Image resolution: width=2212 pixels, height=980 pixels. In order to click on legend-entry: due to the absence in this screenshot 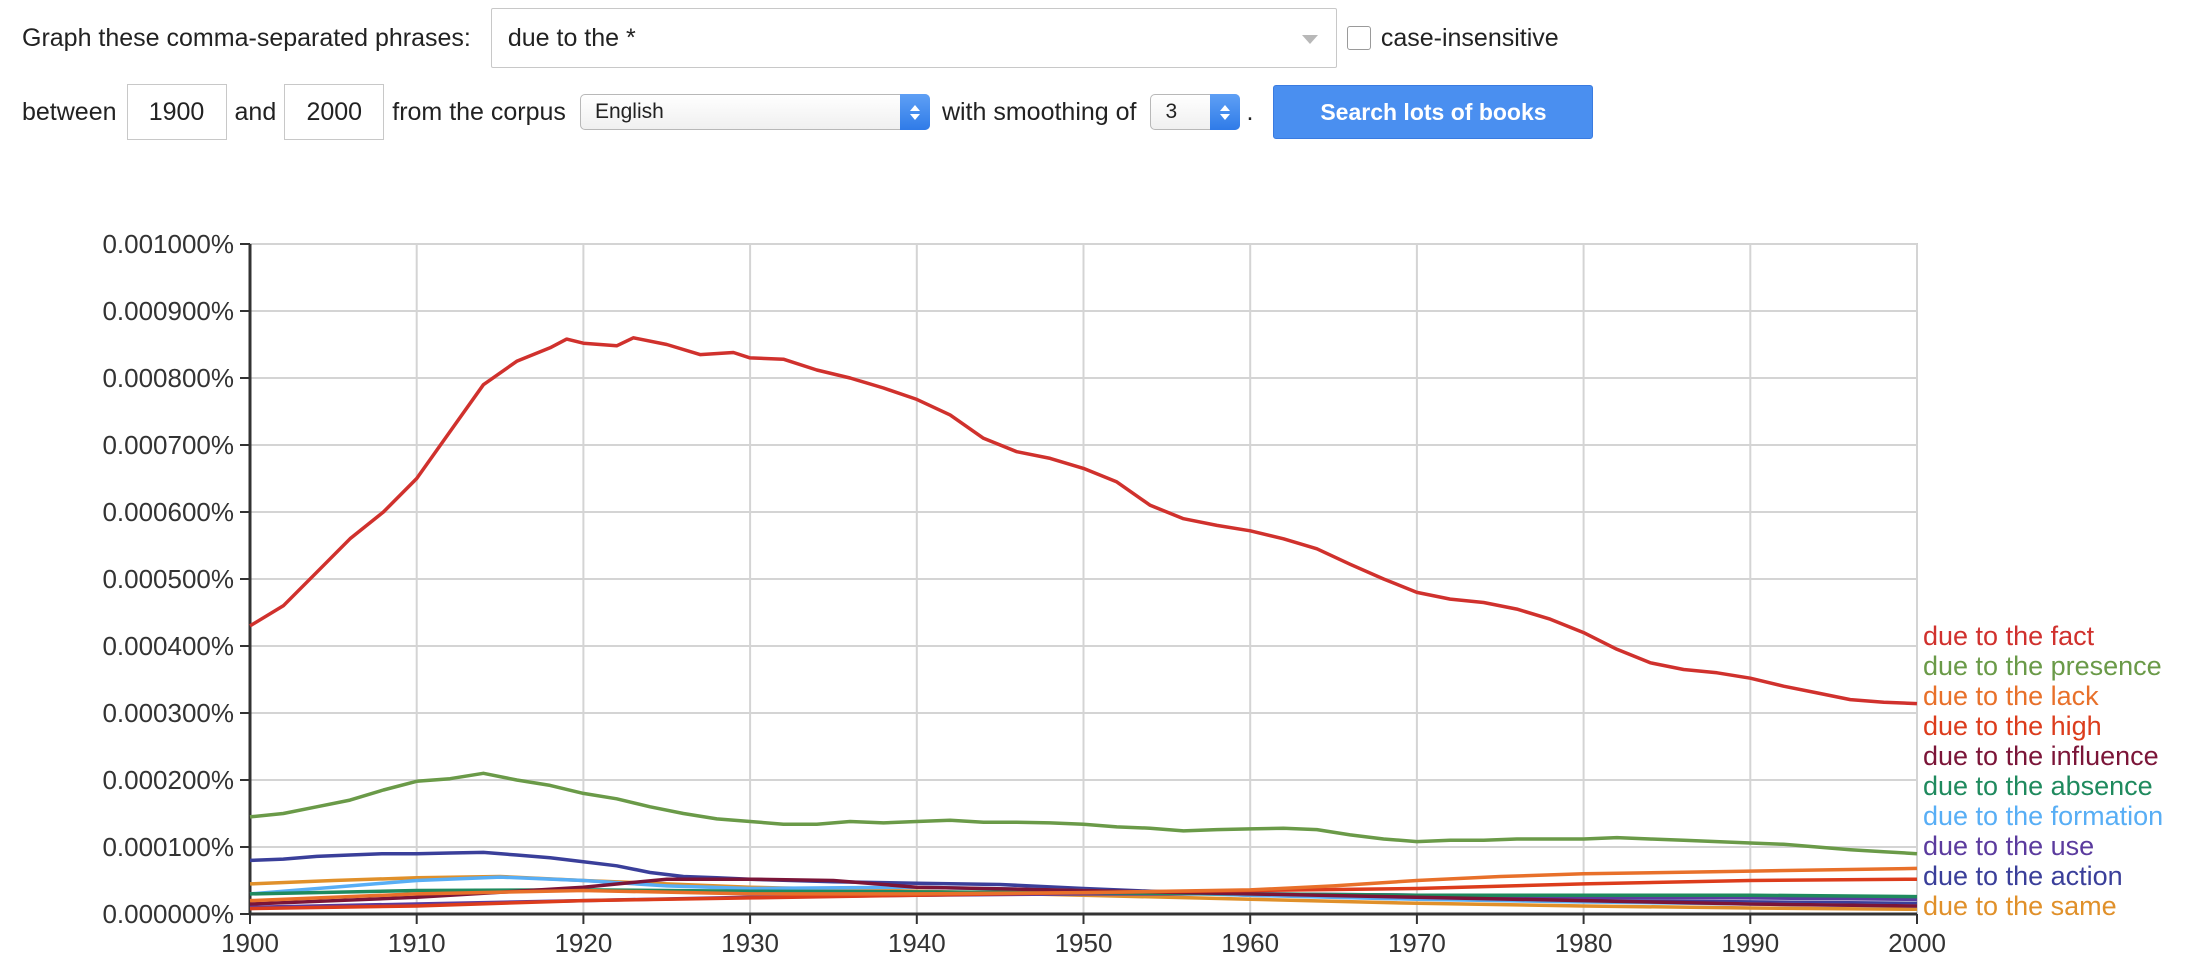, I will do `click(2038, 786)`.